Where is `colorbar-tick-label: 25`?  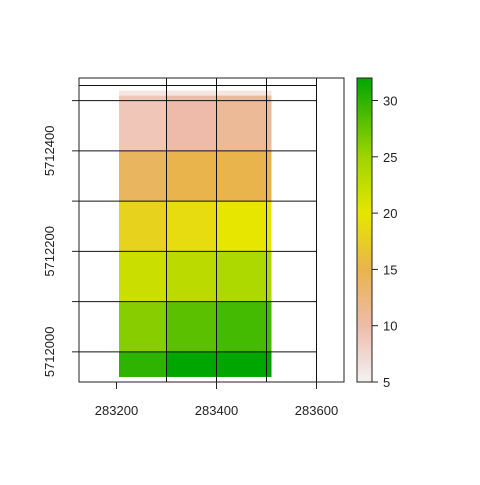 colorbar-tick-label: 25 is located at coordinates (390, 157).